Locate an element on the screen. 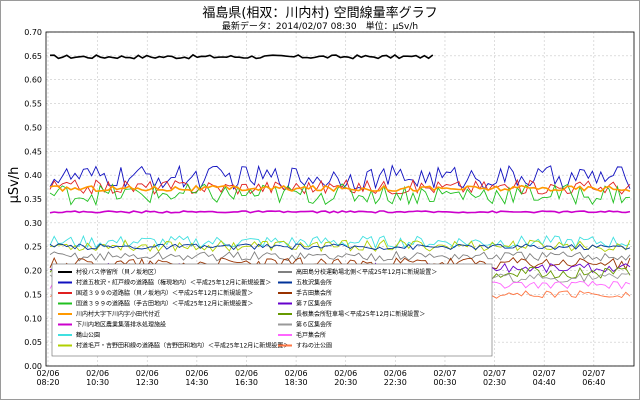 The height and width of the screenshot is (400, 640). x-tick-time: 02:30 is located at coordinates (494, 382).